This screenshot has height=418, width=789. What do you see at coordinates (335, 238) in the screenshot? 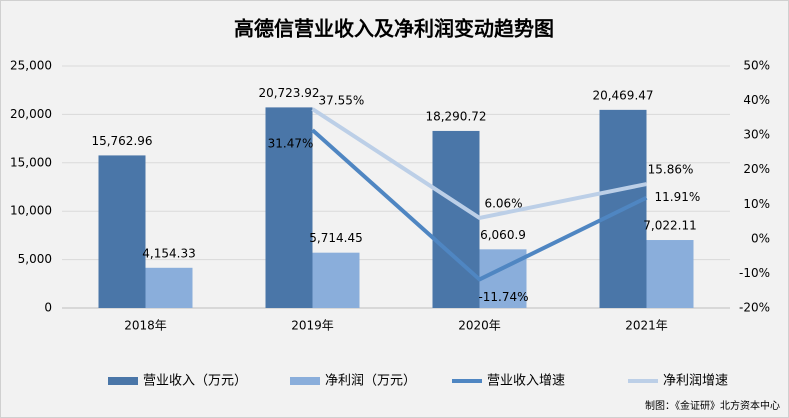
I see `bar-value-label: 5,714.45` at bounding box center [335, 238].